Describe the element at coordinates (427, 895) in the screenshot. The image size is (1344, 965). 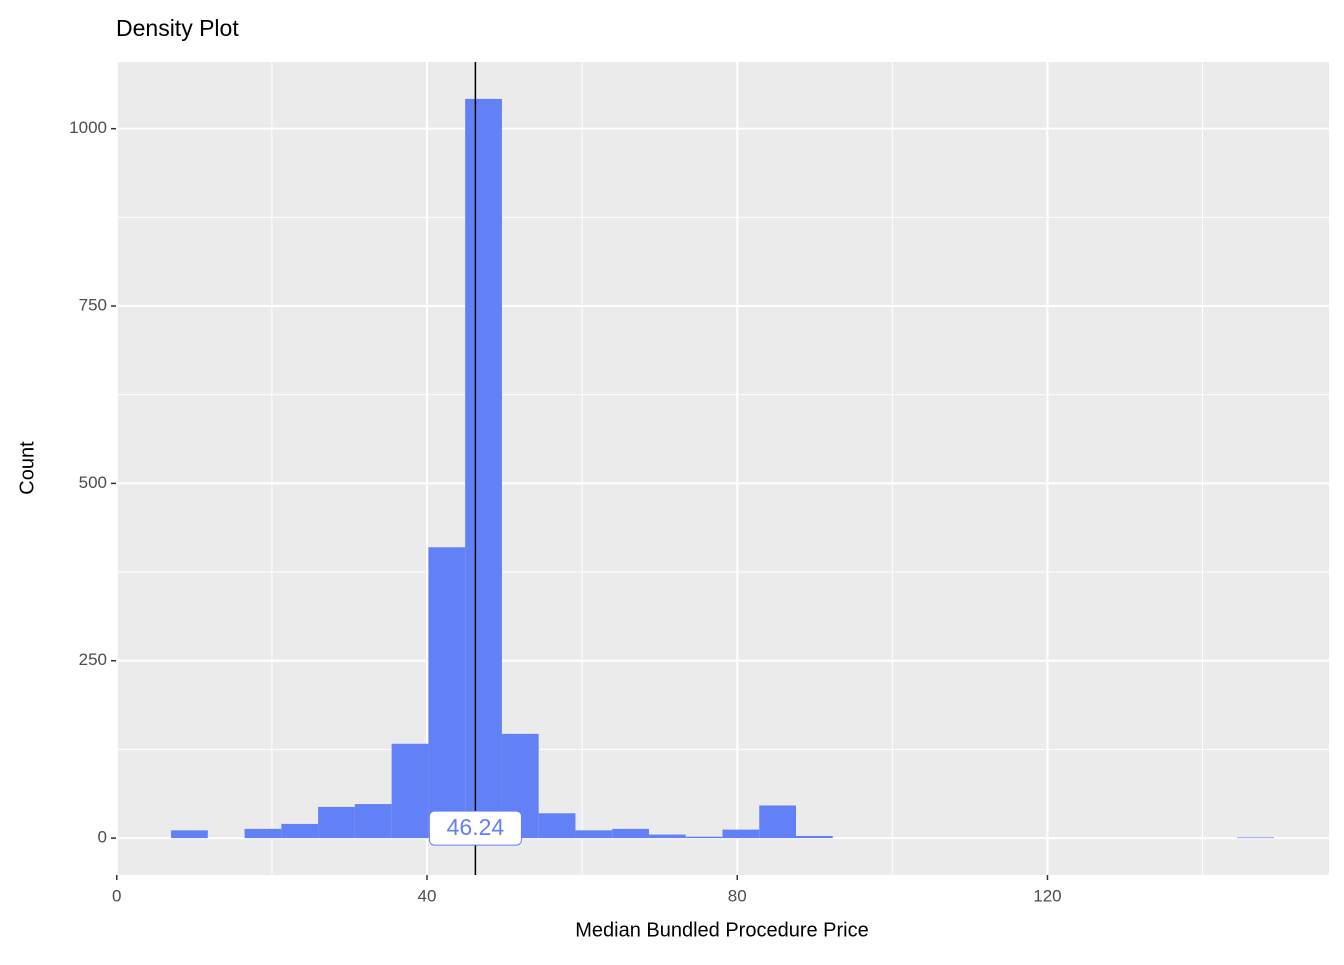
I see `x-tick-label: 40` at that location.